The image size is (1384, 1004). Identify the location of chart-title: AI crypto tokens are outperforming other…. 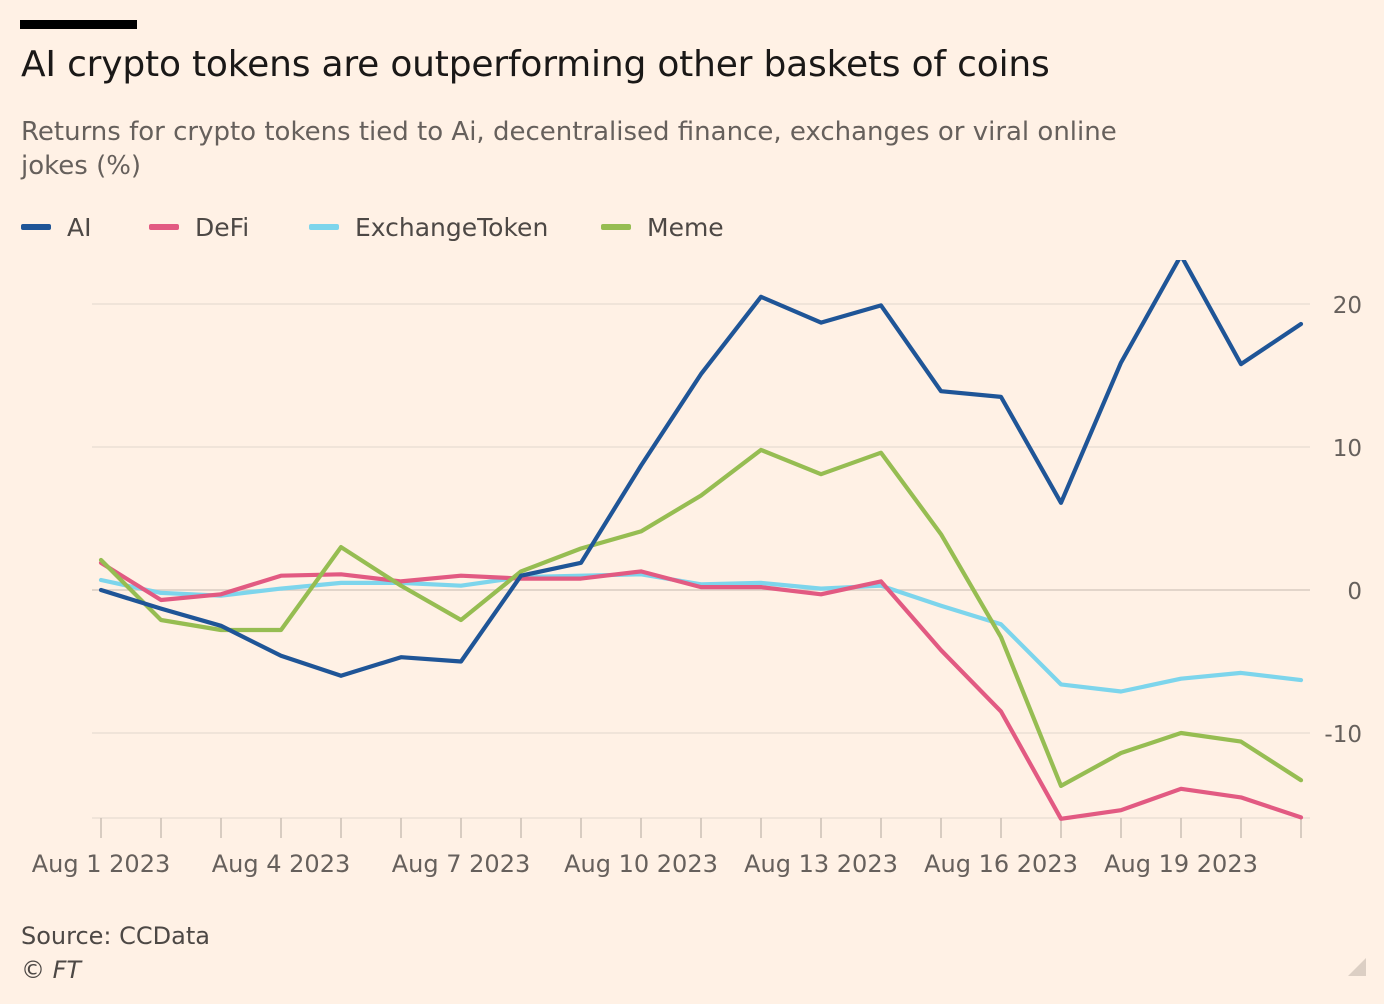
(535, 64).